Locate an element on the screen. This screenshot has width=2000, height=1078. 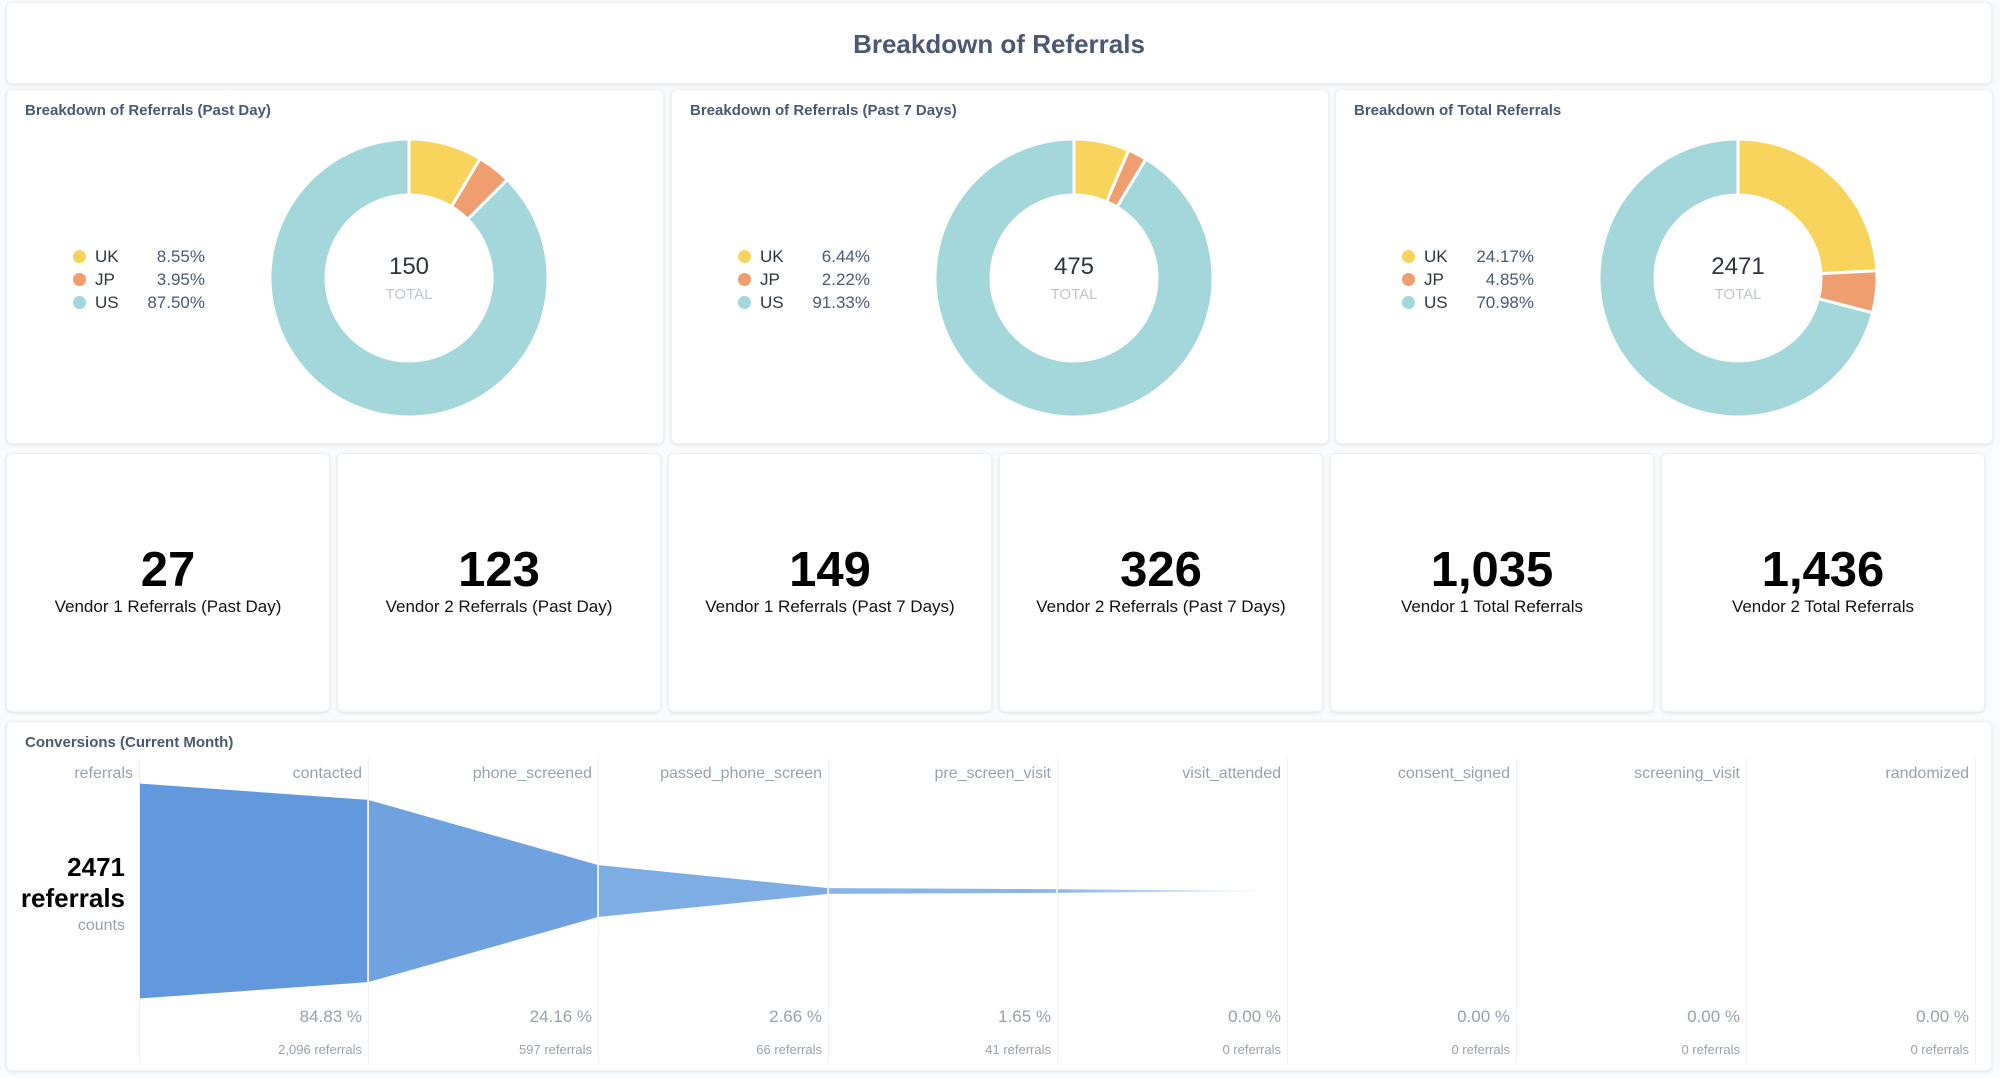
scalar-label: Vendor 2 Referrals (Past 7 Days) is located at coordinates (1161, 606).